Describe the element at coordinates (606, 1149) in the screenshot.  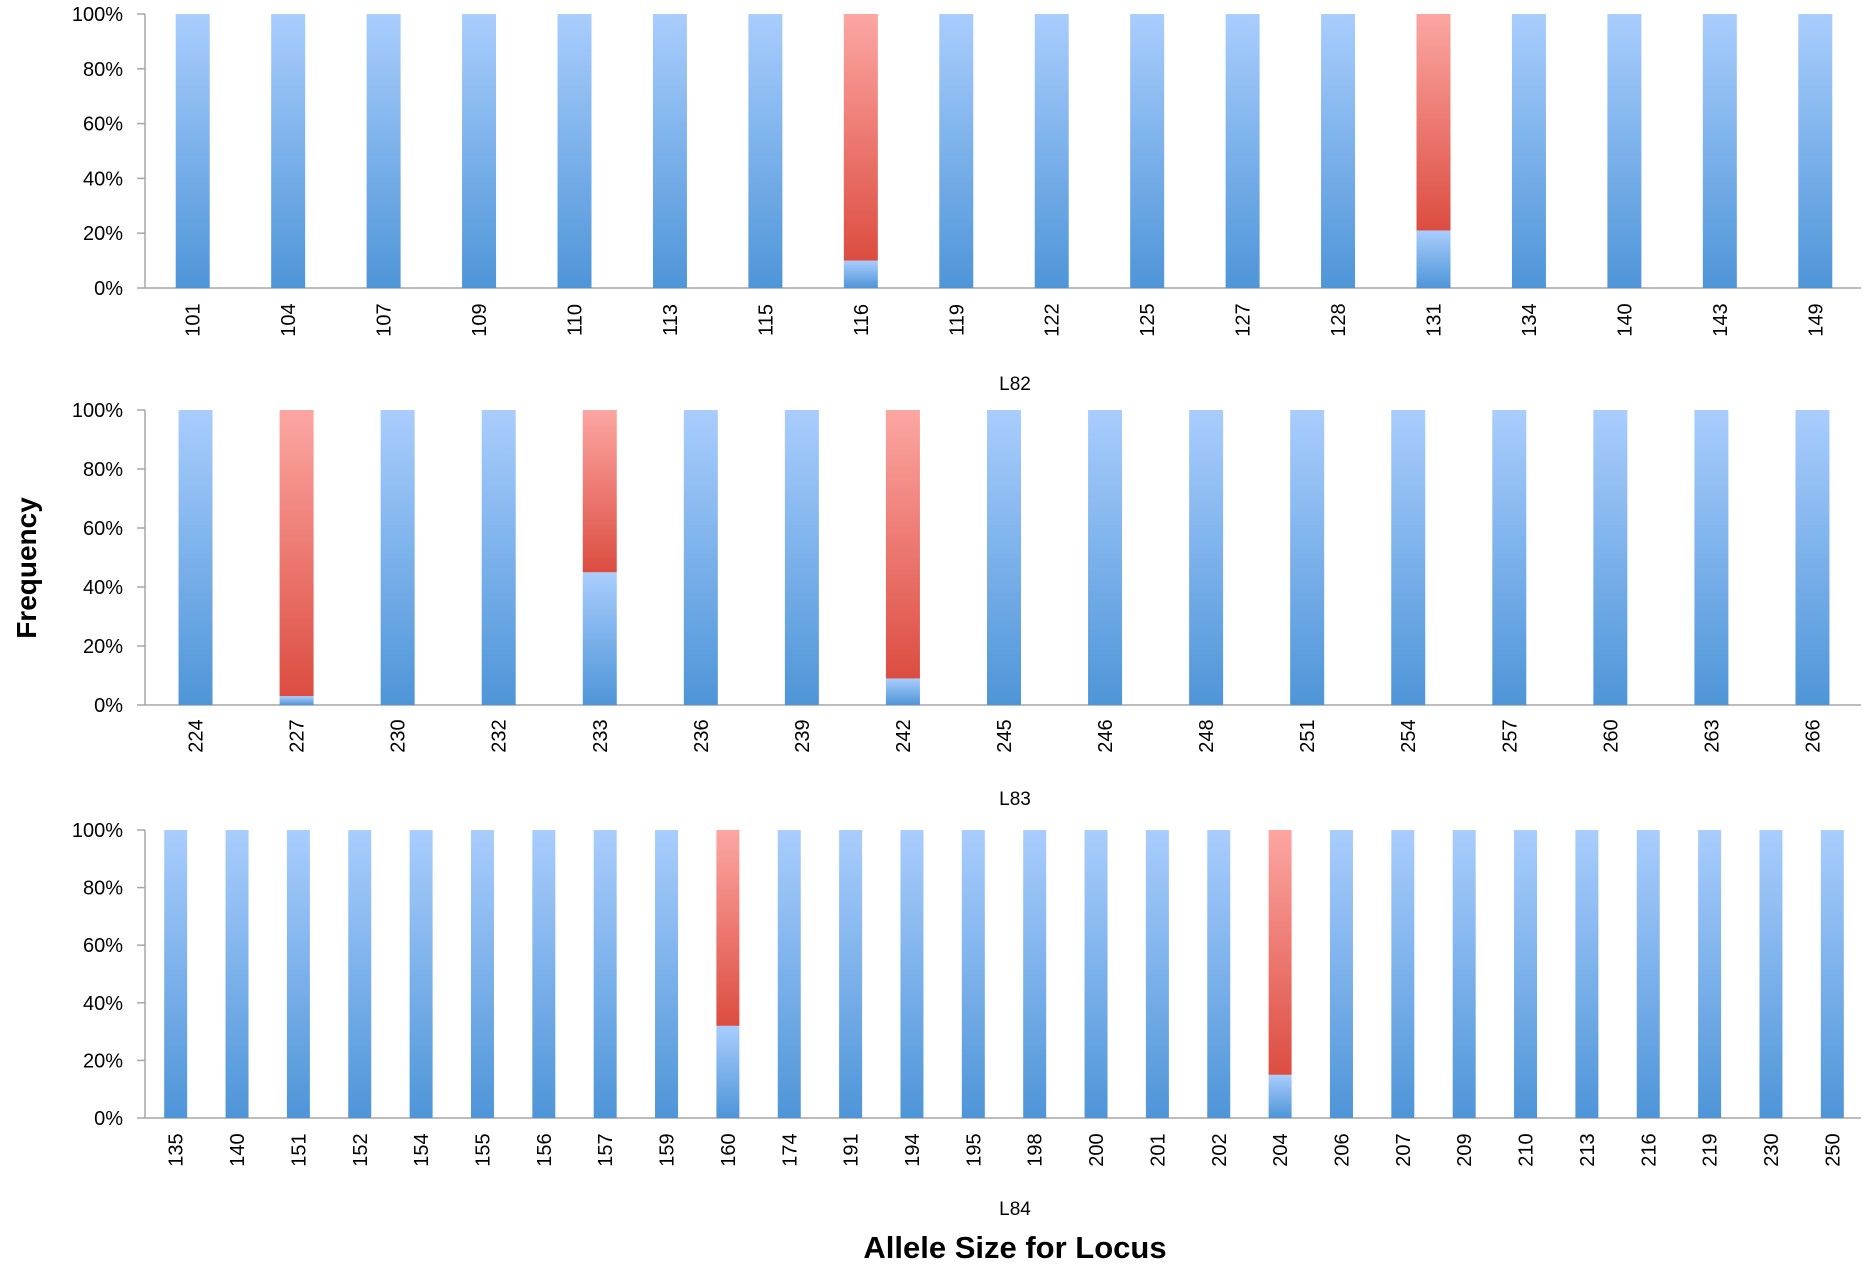
I see `x-tick-label: 157` at that location.